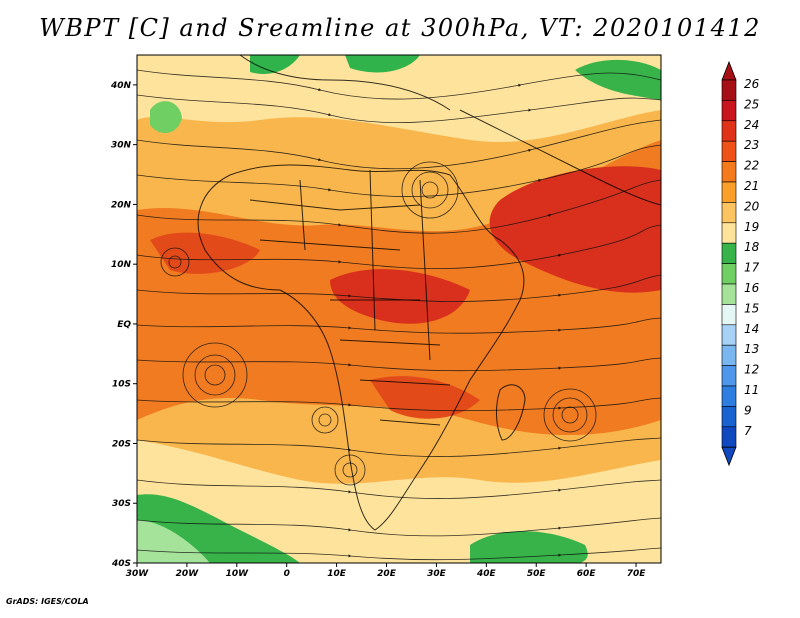 The width and height of the screenshot is (800, 618). What do you see at coordinates (752, 84) in the screenshot?
I see `colorbar-label: 26` at bounding box center [752, 84].